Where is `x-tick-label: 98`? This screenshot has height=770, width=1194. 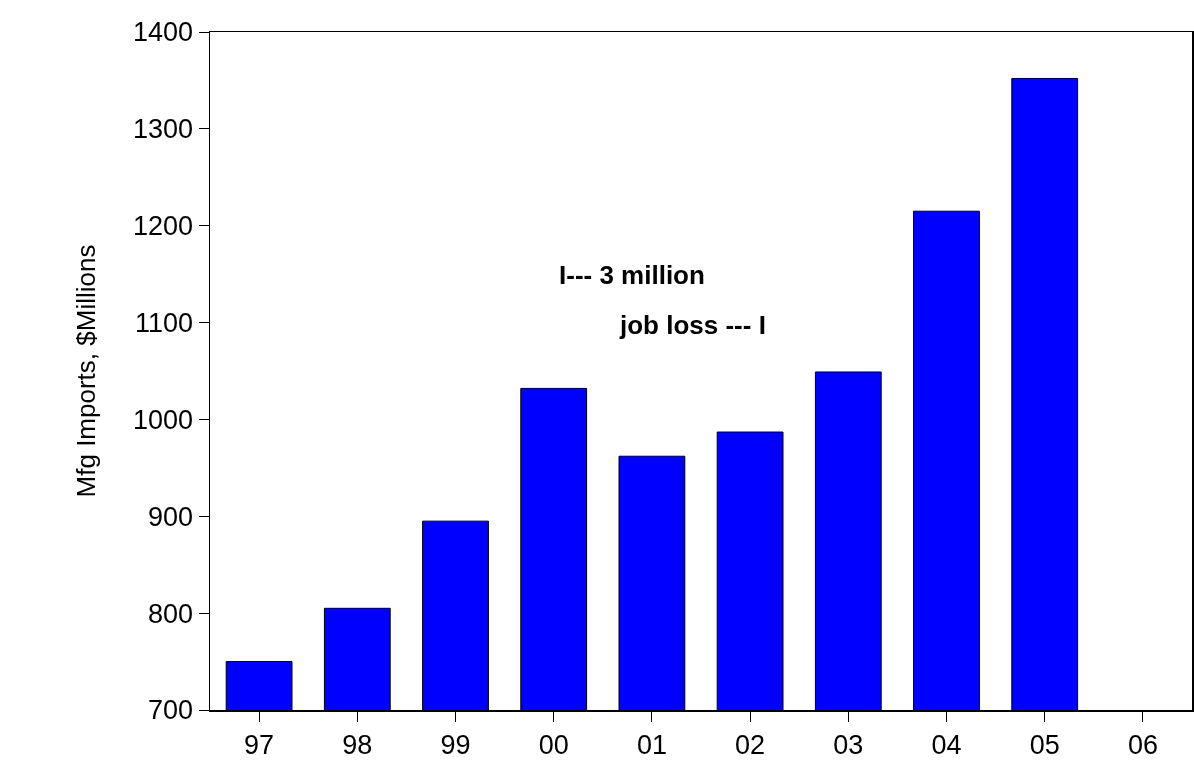 x-tick-label: 98 is located at coordinates (357, 744).